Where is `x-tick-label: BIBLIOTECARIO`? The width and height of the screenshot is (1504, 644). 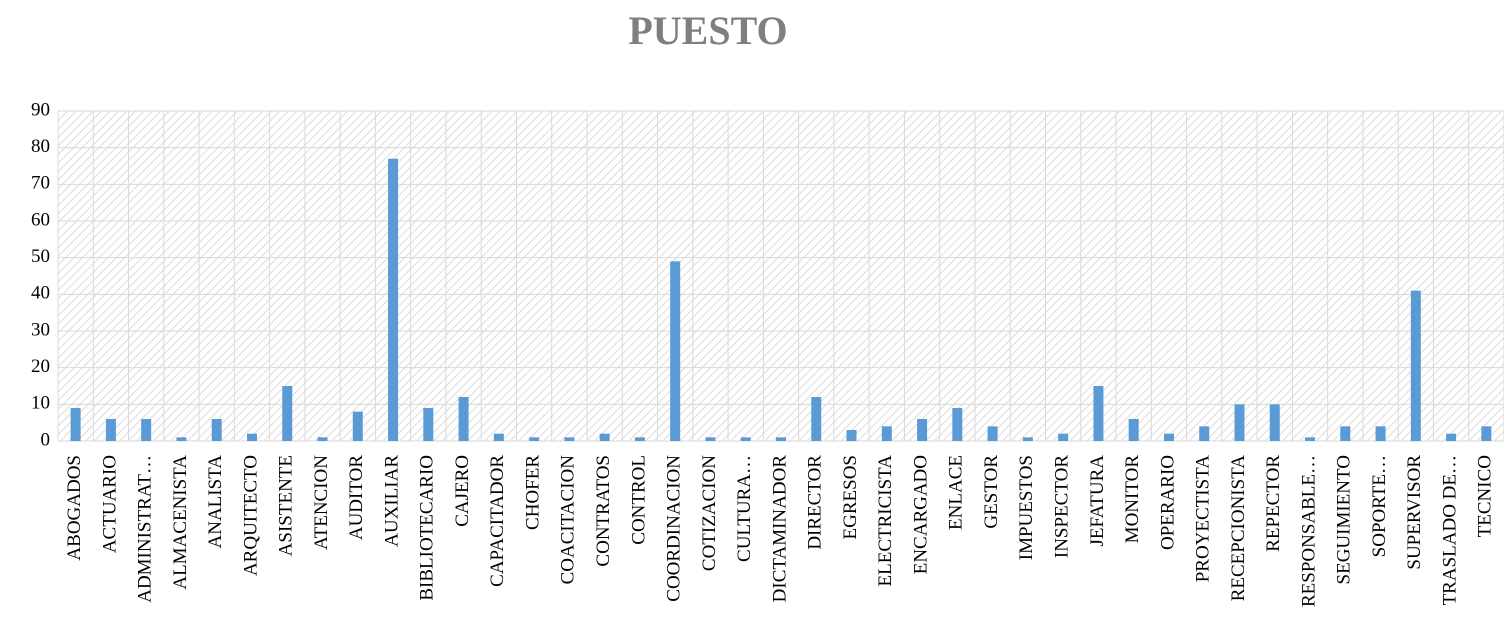
x-tick-label: BIBLIOTECARIO is located at coordinates (427, 528).